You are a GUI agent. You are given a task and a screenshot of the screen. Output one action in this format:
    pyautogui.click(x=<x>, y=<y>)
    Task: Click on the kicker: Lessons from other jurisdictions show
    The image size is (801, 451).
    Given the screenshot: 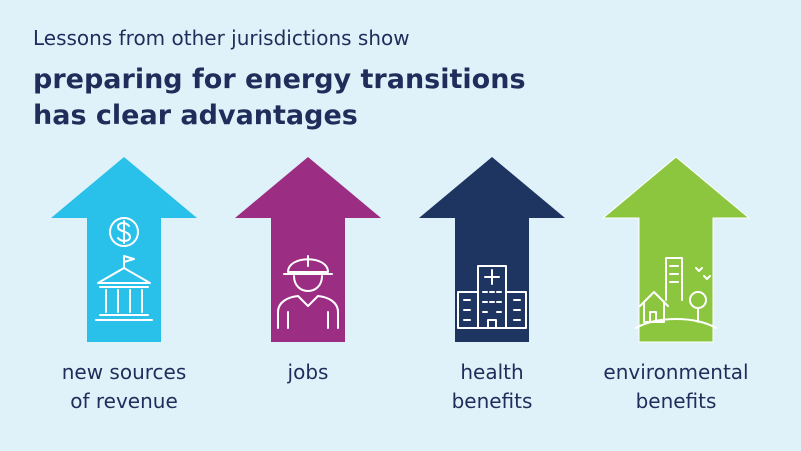 What is the action you would take?
    pyautogui.click(x=221, y=38)
    